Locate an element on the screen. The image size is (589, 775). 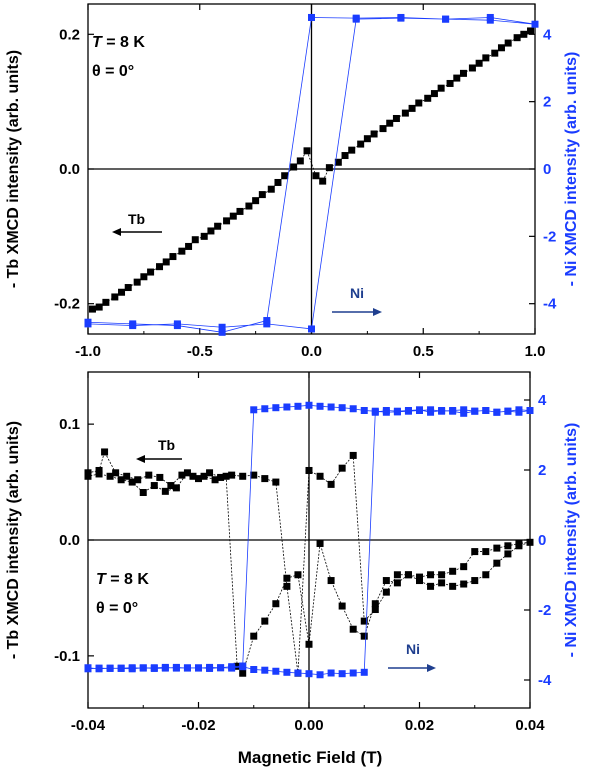
y-left-tick-label: 0.1 is located at coordinates (69, 424).